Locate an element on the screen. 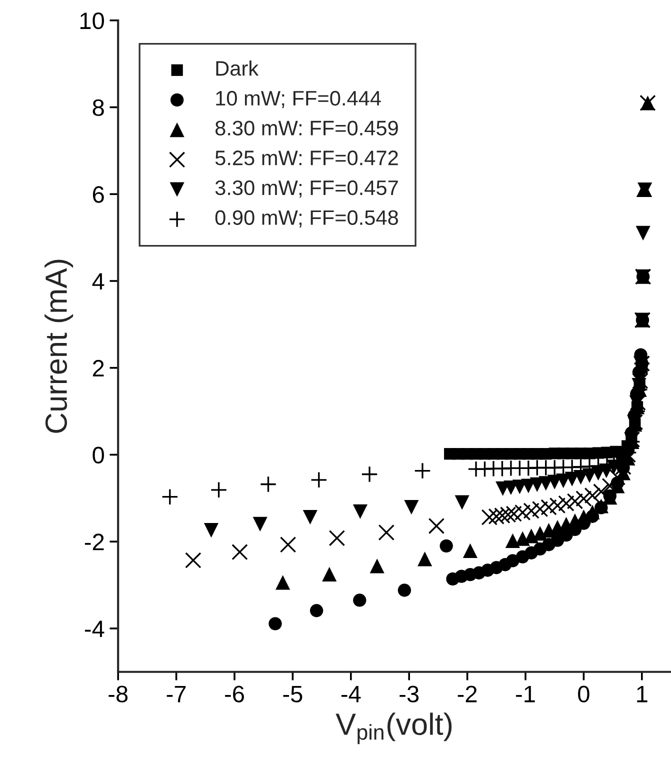 Image resolution: width=671 pixels, height=784 pixels. legend-label: 10 mW; FF=0.444 is located at coordinates (298, 99).